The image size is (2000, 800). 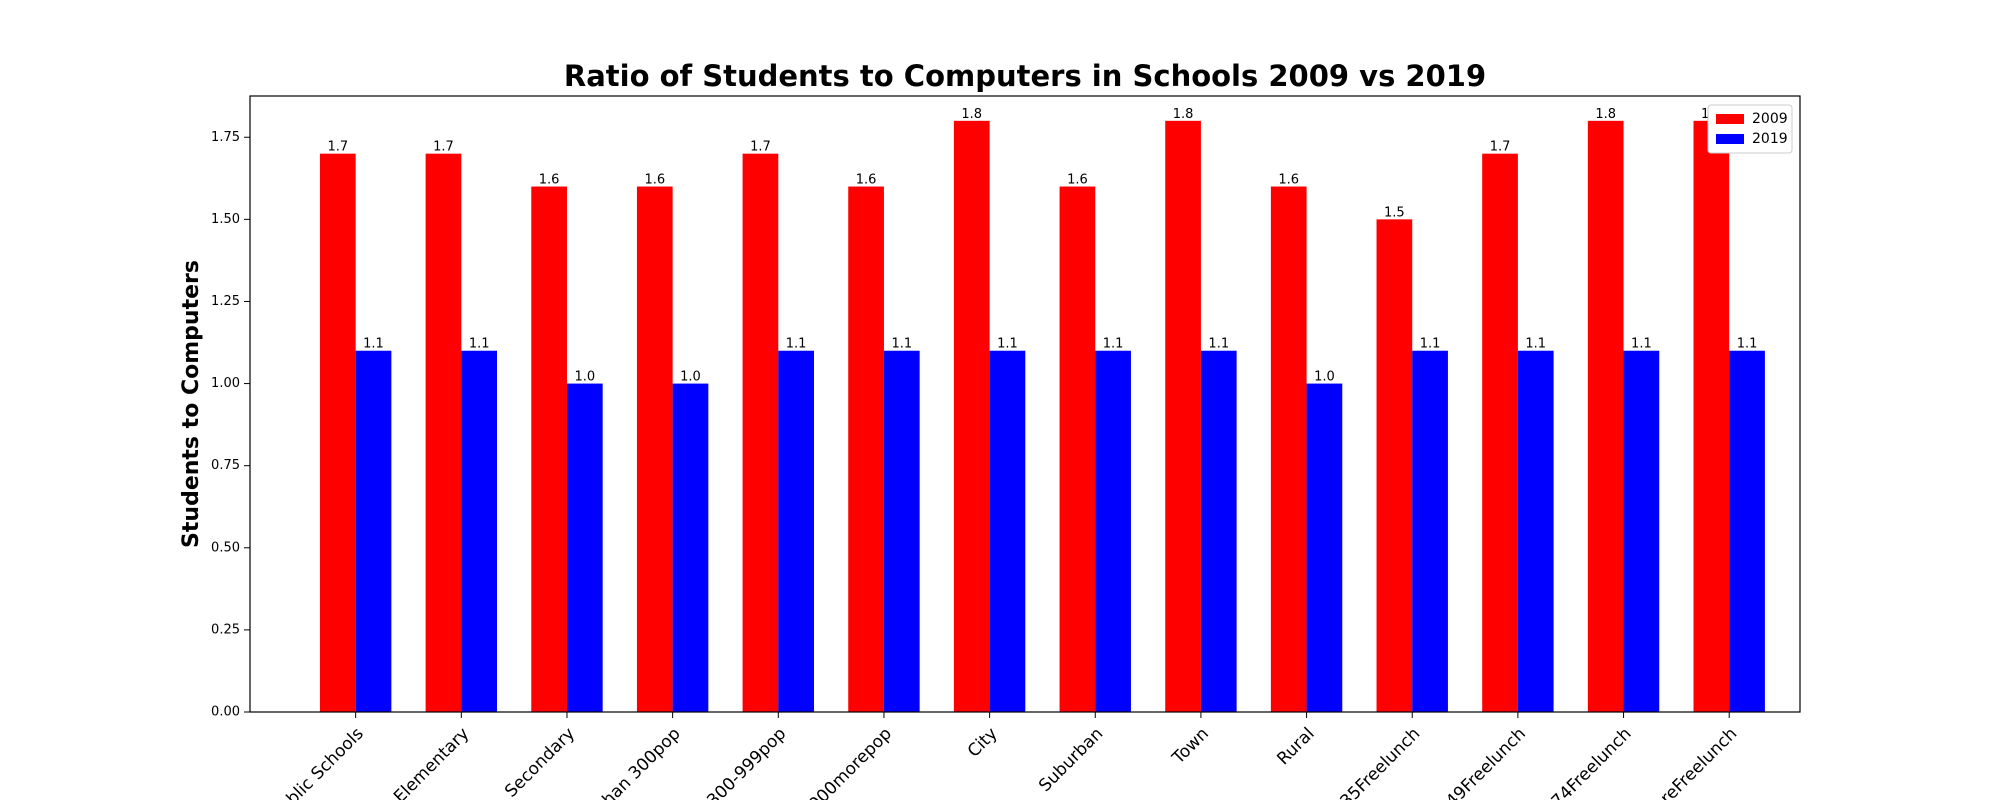 I want to click on x-tick-label: 74Freelunch, so click(x=1592, y=762).